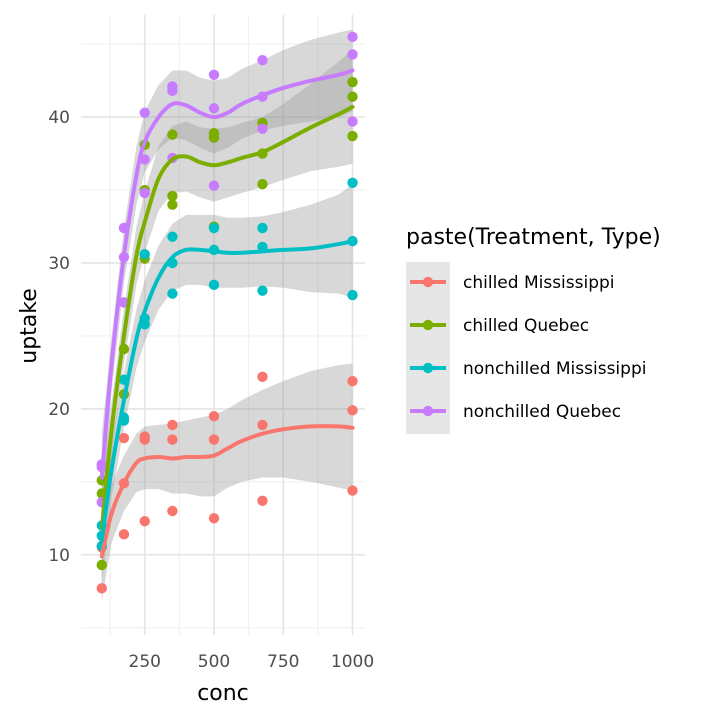  Describe the element at coordinates (29, 326) in the screenshot. I see `y-axis-title: uptake` at that location.